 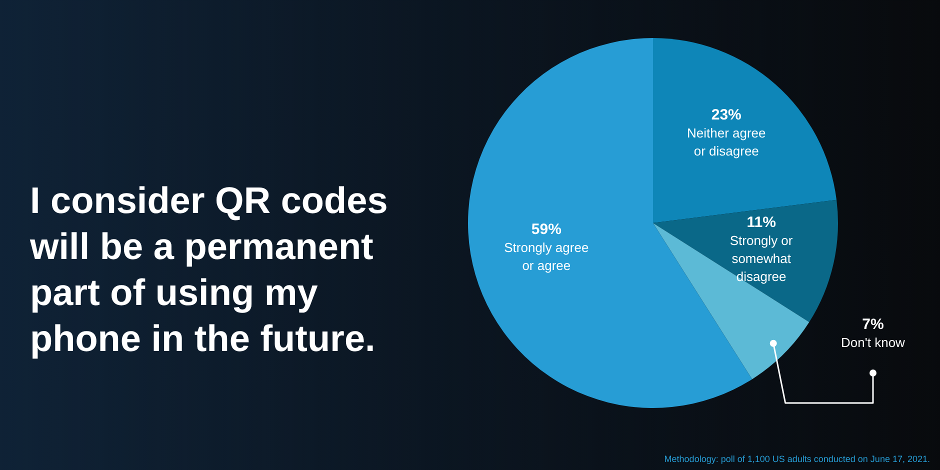 I want to click on slice-label: Strongly or somewhat disagree, so click(x=762, y=258).